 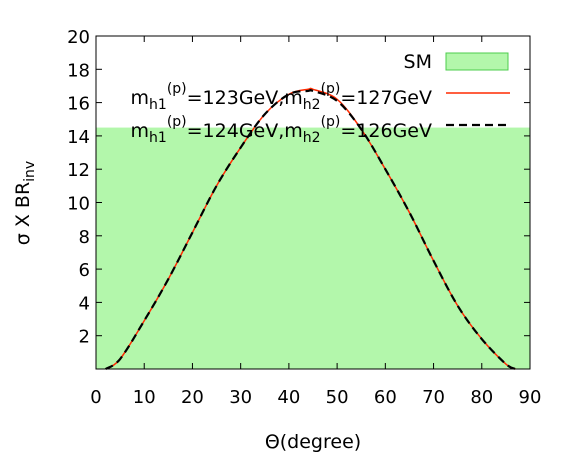 I want to click on y-tick-label: 20, so click(x=78, y=37).